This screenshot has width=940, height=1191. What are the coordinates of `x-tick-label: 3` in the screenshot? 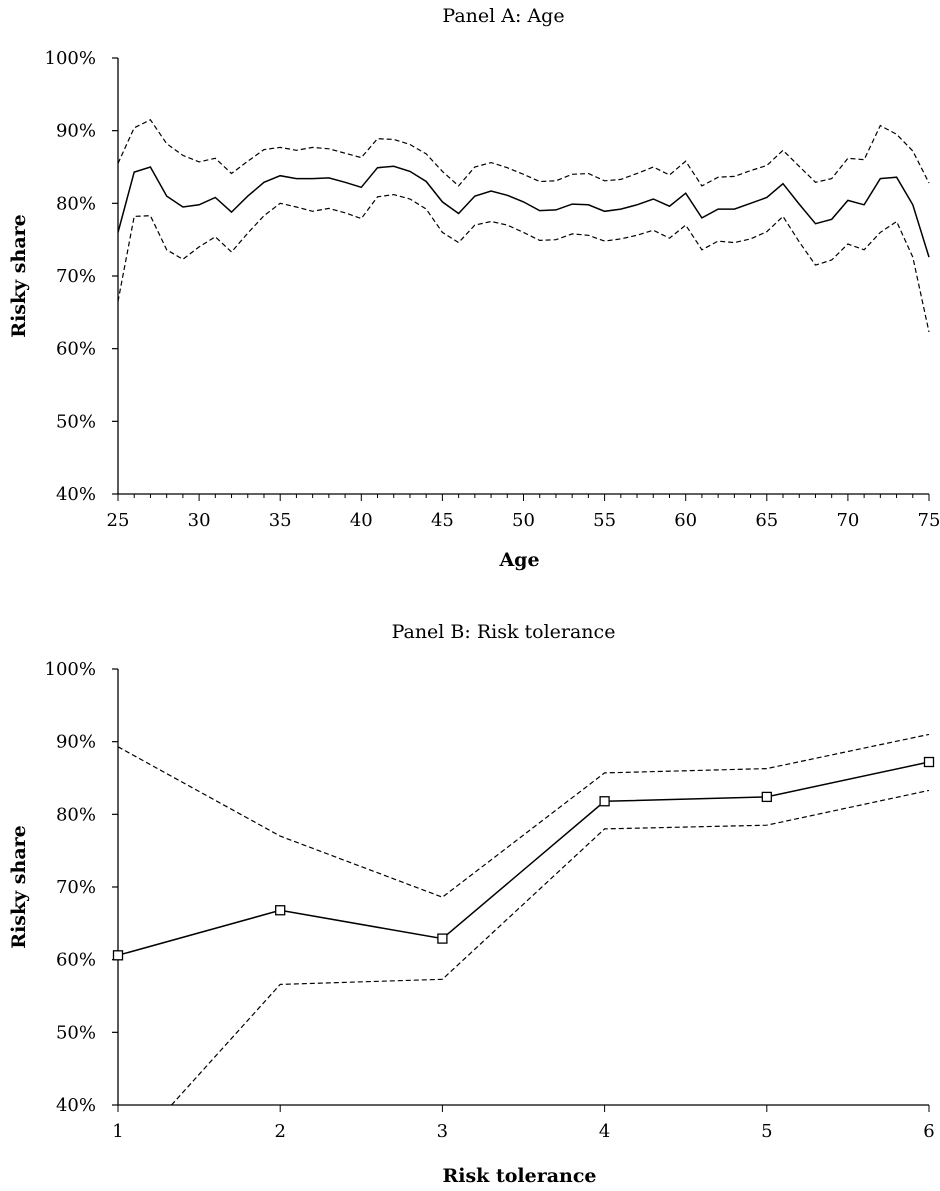 It's located at (442, 1131).